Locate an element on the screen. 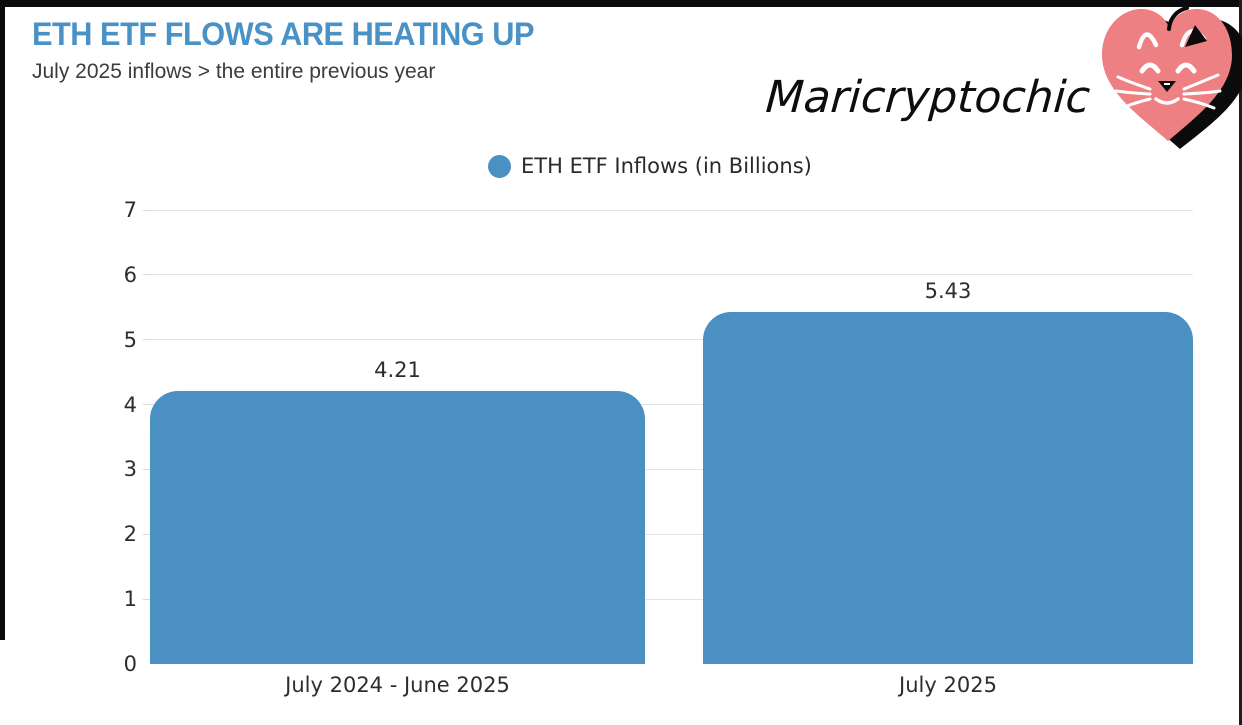 This screenshot has width=1242, height=725. cat-right-ear-icon is located at coordinates (1196, 36).